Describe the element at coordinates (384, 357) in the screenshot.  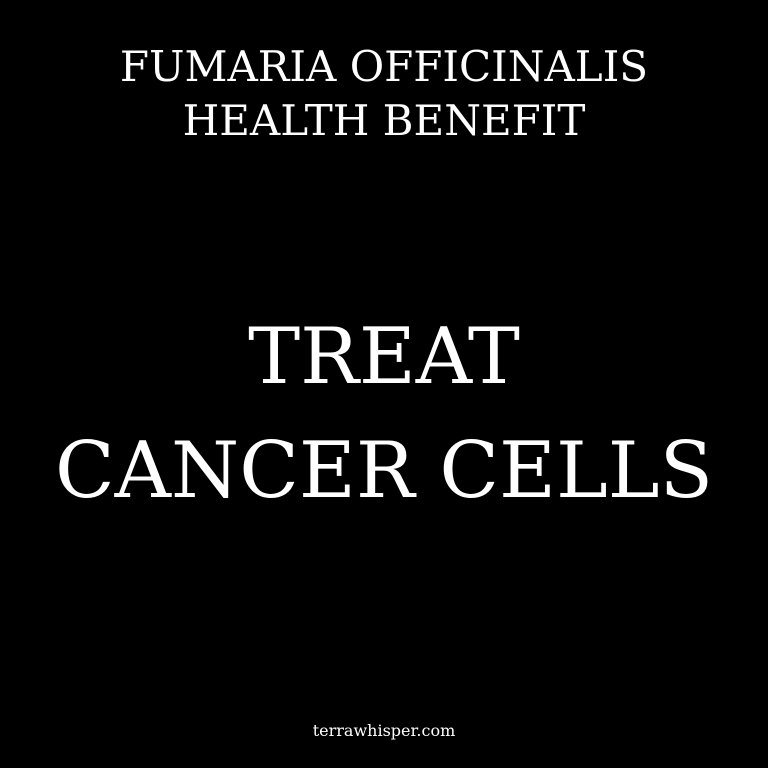
I see `headline-line-1: TREAT` at that location.